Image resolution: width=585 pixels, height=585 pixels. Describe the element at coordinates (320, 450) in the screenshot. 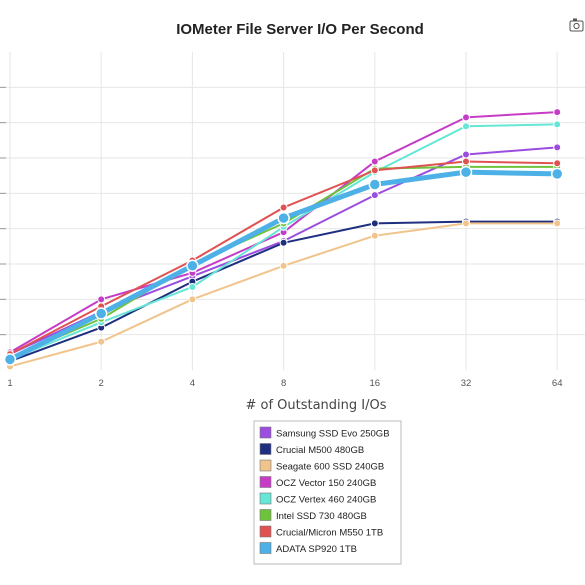

I see `legend-label: Crucial M500 480GB` at that location.